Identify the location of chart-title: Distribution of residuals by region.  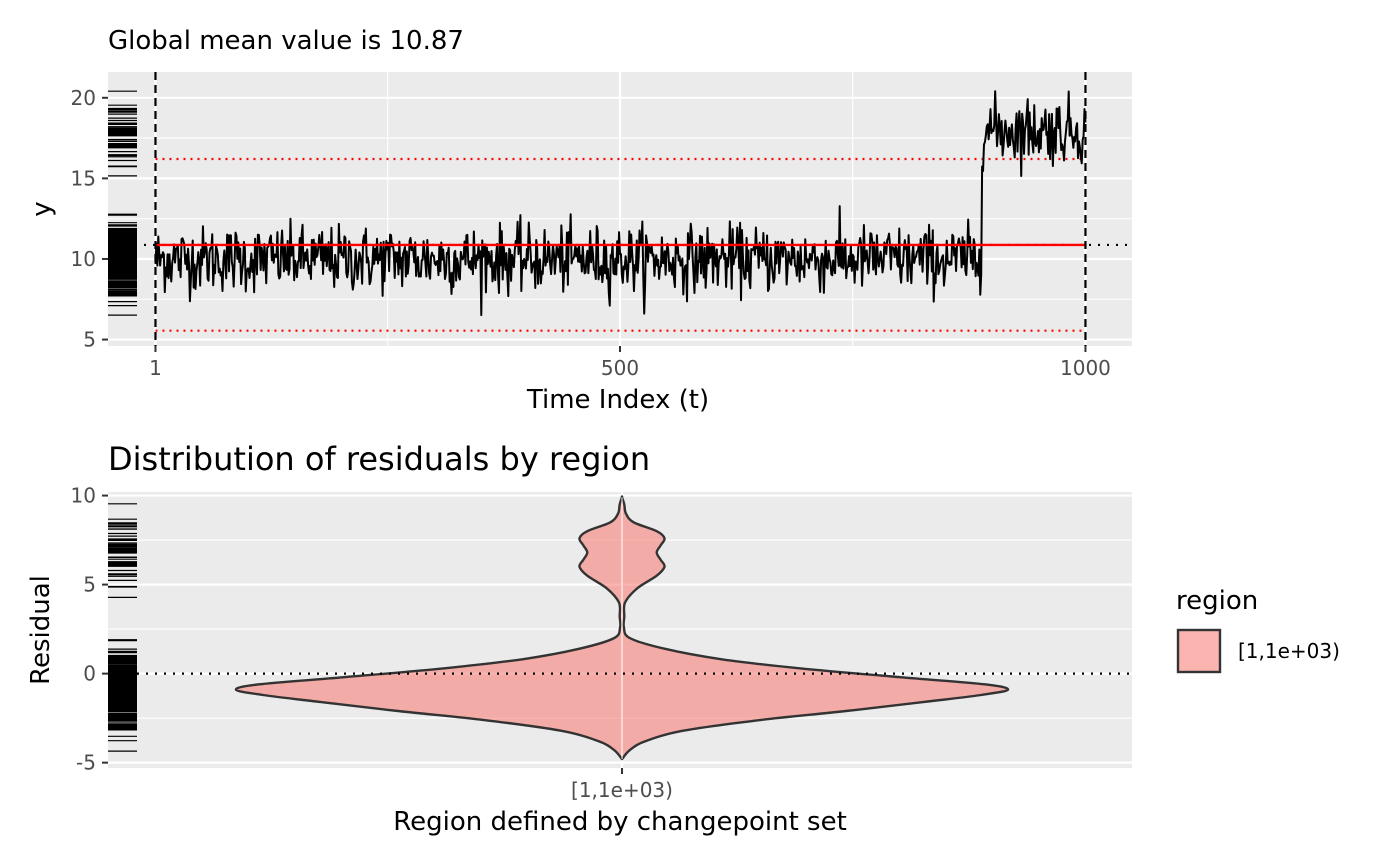
(379, 459).